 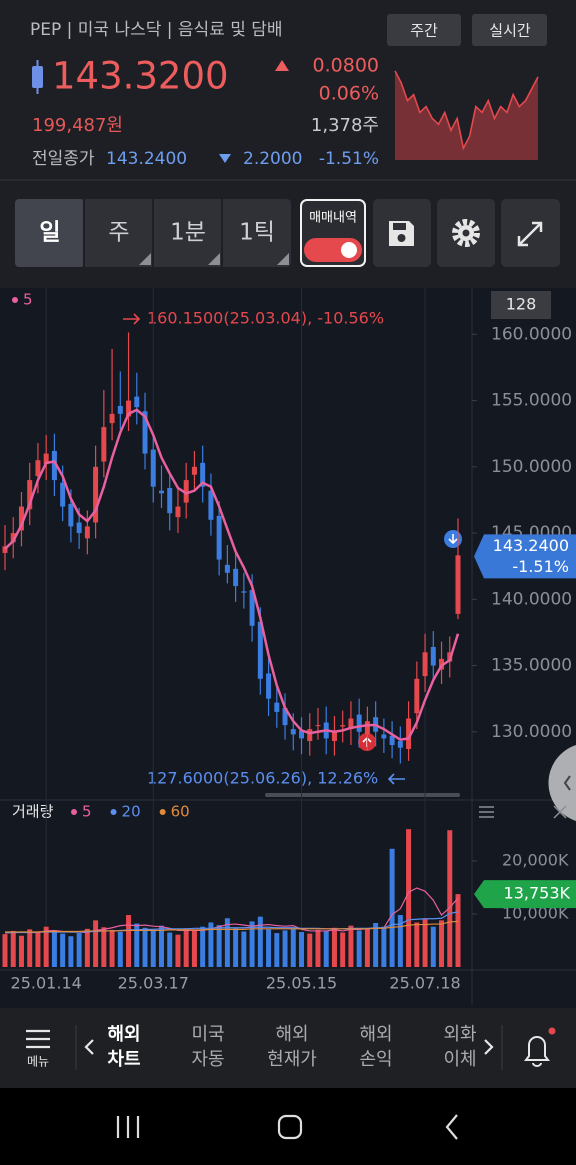 What do you see at coordinates (531, 334) in the screenshot?
I see `y-tick-label: 160.0000` at bounding box center [531, 334].